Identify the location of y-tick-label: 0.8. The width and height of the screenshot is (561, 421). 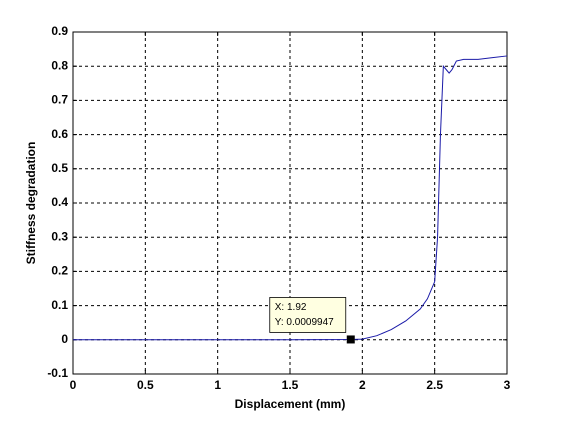
(59, 65).